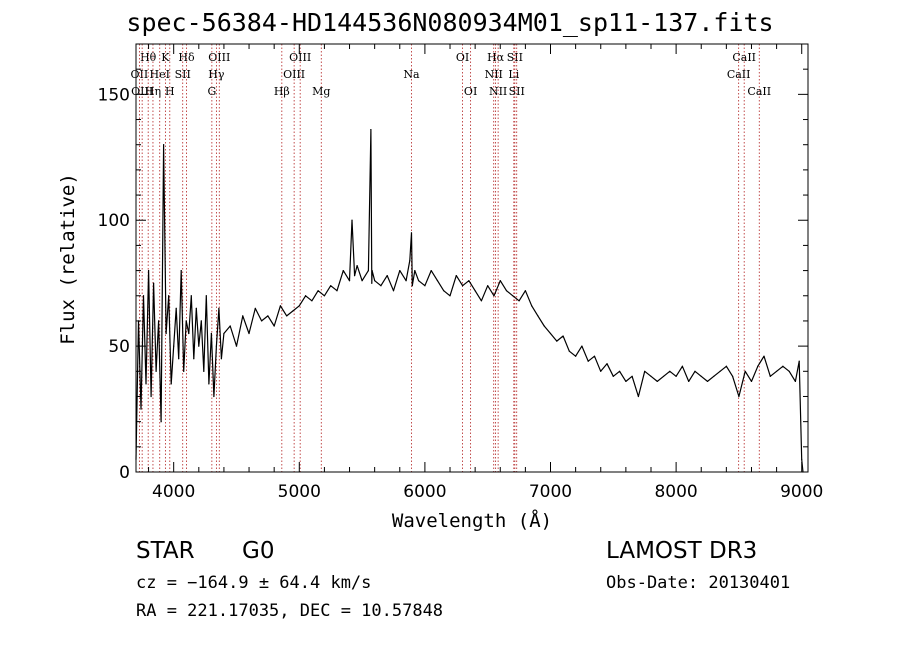  I want to click on marker-label-15: Mg, so click(321, 91).